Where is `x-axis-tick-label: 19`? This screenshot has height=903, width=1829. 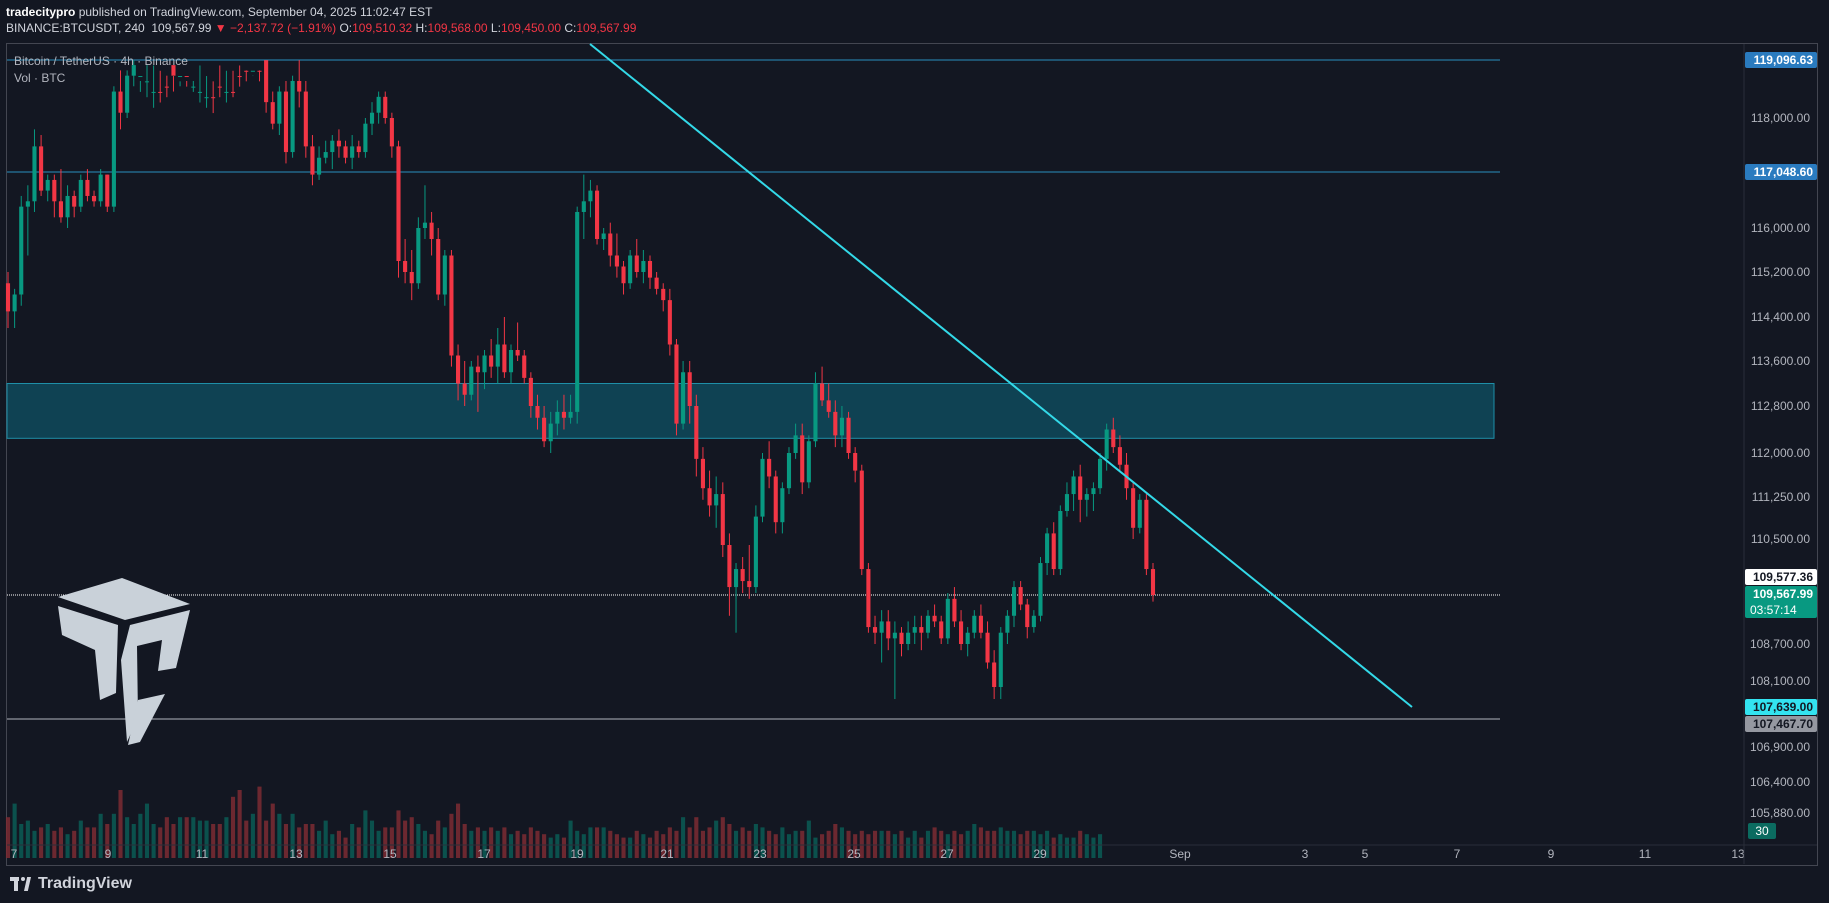
x-axis-tick-label: 19 is located at coordinates (577, 854).